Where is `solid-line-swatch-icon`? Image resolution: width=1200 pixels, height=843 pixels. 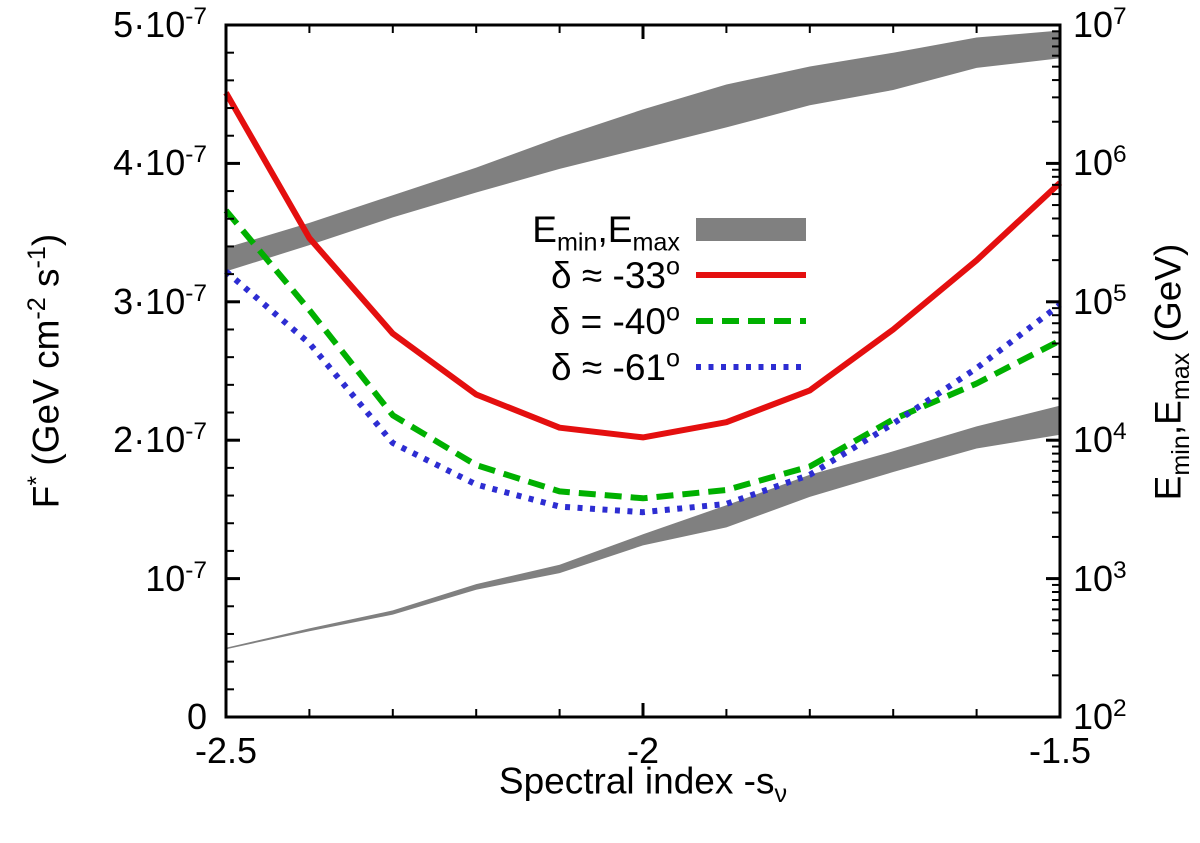
solid-line-swatch-icon is located at coordinates (751, 275).